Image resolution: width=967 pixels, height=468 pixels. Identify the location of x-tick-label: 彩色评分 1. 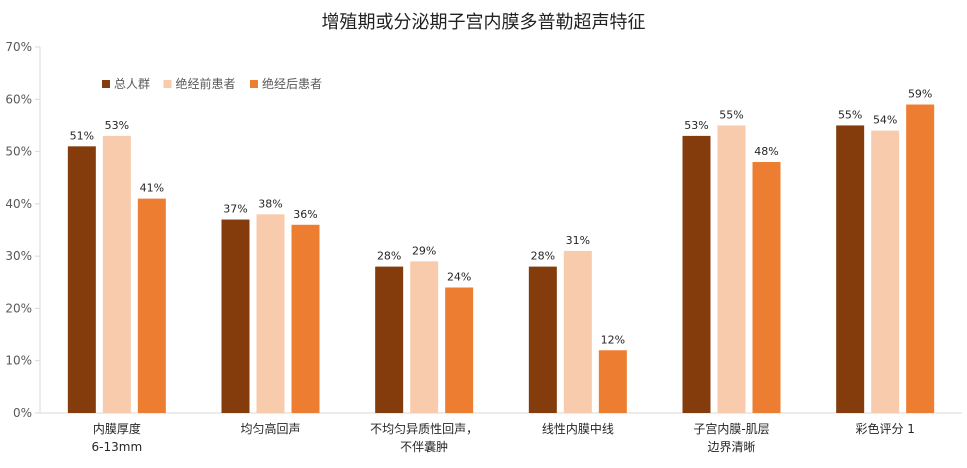
(884, 429).